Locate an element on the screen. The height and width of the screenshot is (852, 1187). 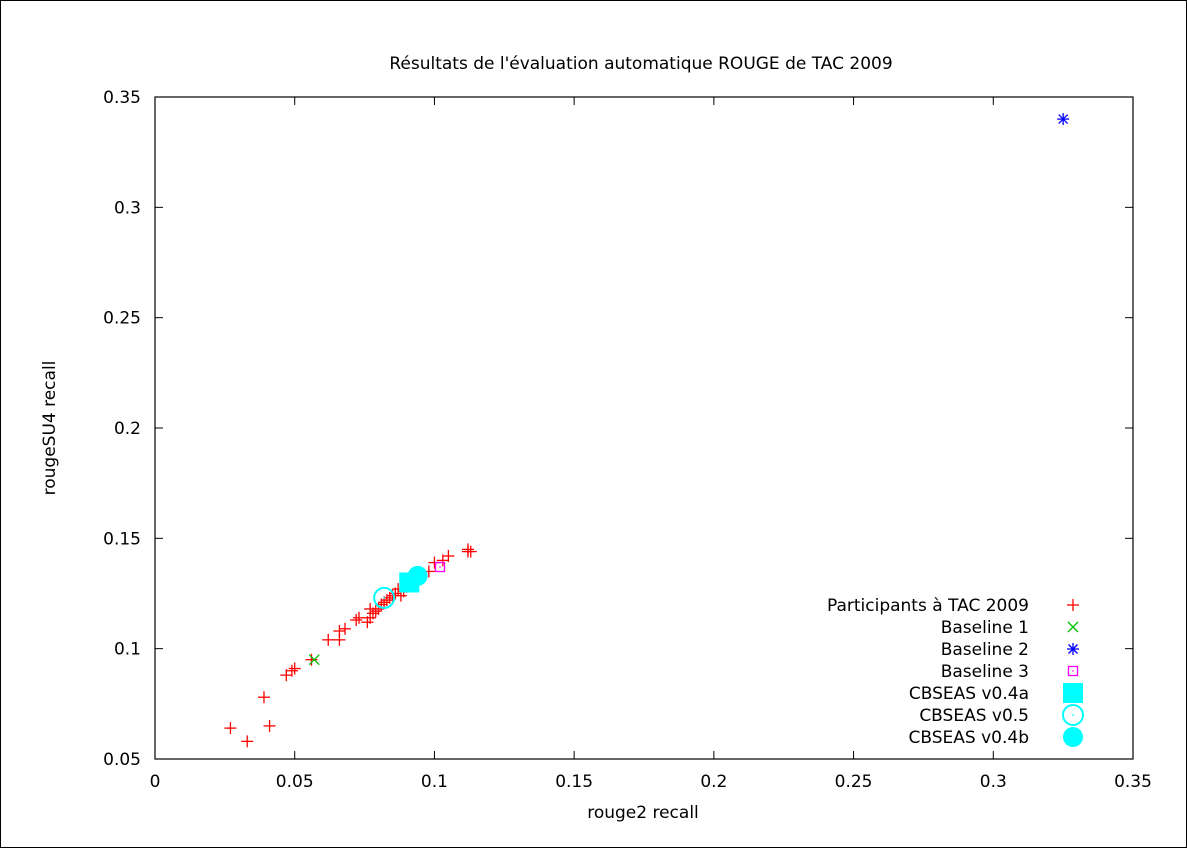
x-tick-label: 0.1 is located at coordinates (434, 782).